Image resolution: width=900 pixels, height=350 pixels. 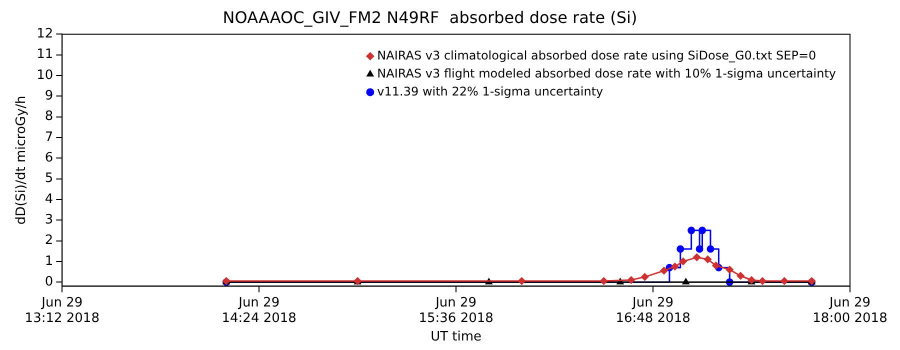 What do you see at coordinates (49, 240) in the screenshot?
I see `y-tick-label: 2` at bounding box center [49, 240].